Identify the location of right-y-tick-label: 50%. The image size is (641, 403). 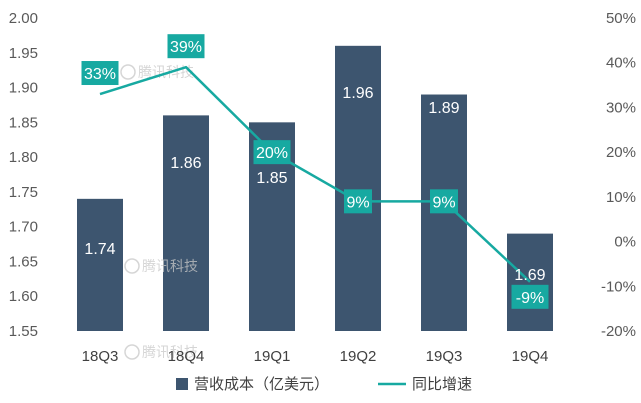
(621, 18).